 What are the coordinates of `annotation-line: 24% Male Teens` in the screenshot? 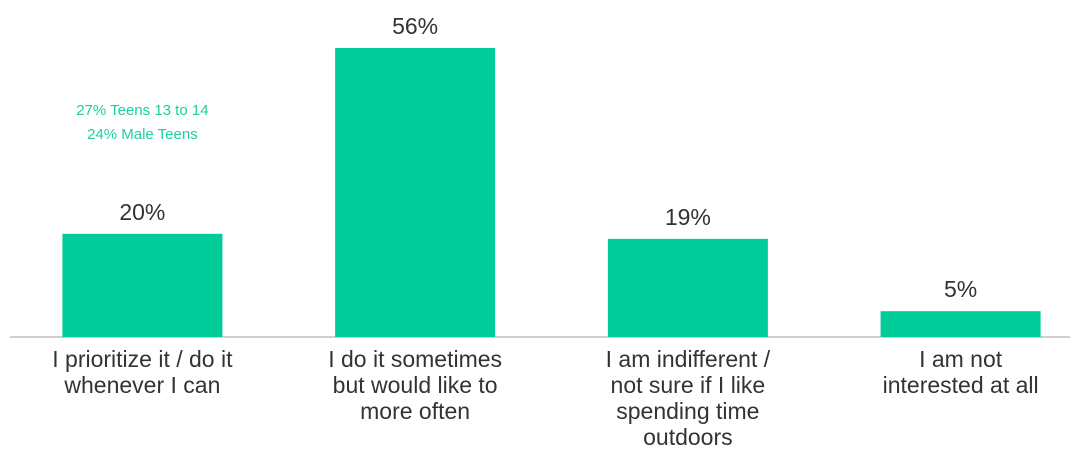 It's located at (142, 134).